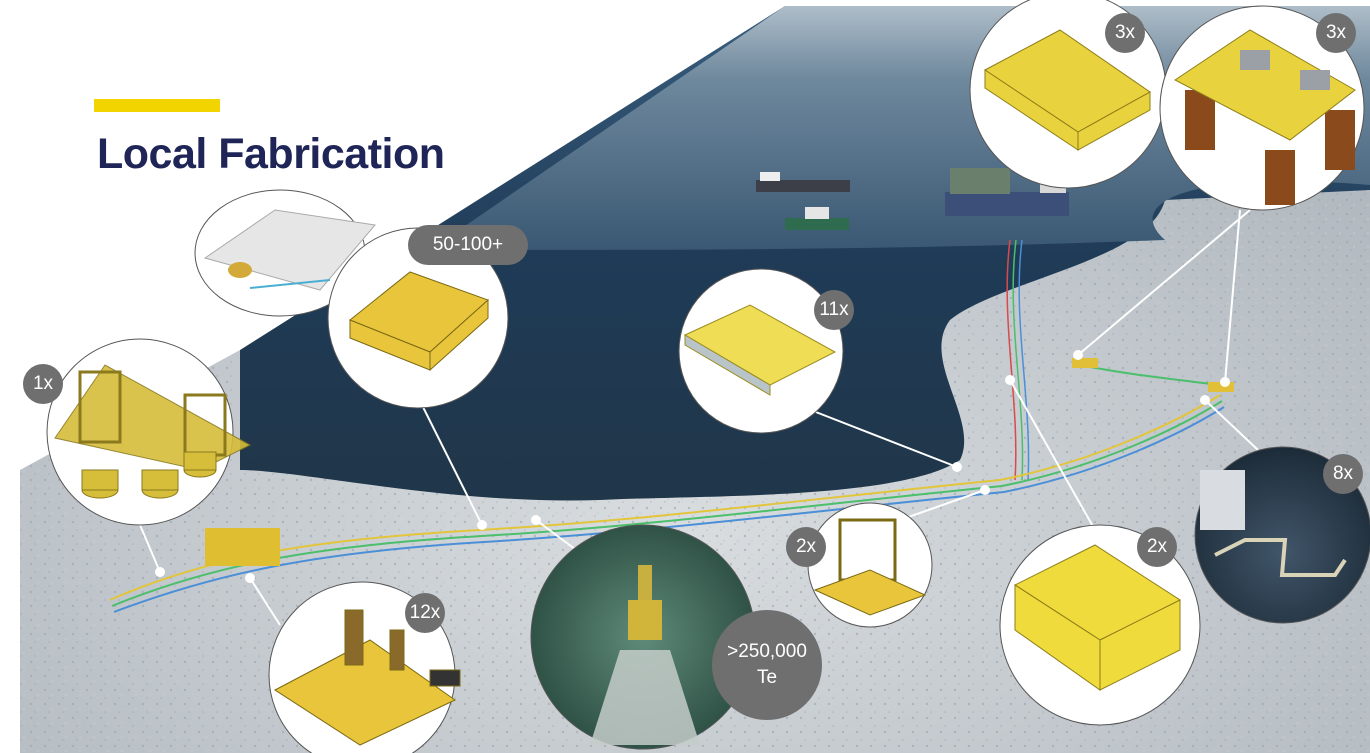 The height and width of the screenshot is (753, 1370). I want to click on riser-base-icon, so click(870, 567).